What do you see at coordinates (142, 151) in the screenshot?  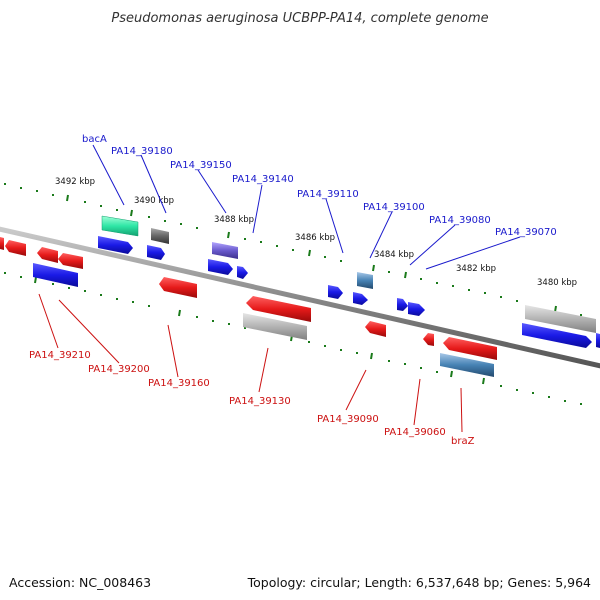 I see `gene-label-PA14_39180: PA14_39180` at bounding box center [142, 151].